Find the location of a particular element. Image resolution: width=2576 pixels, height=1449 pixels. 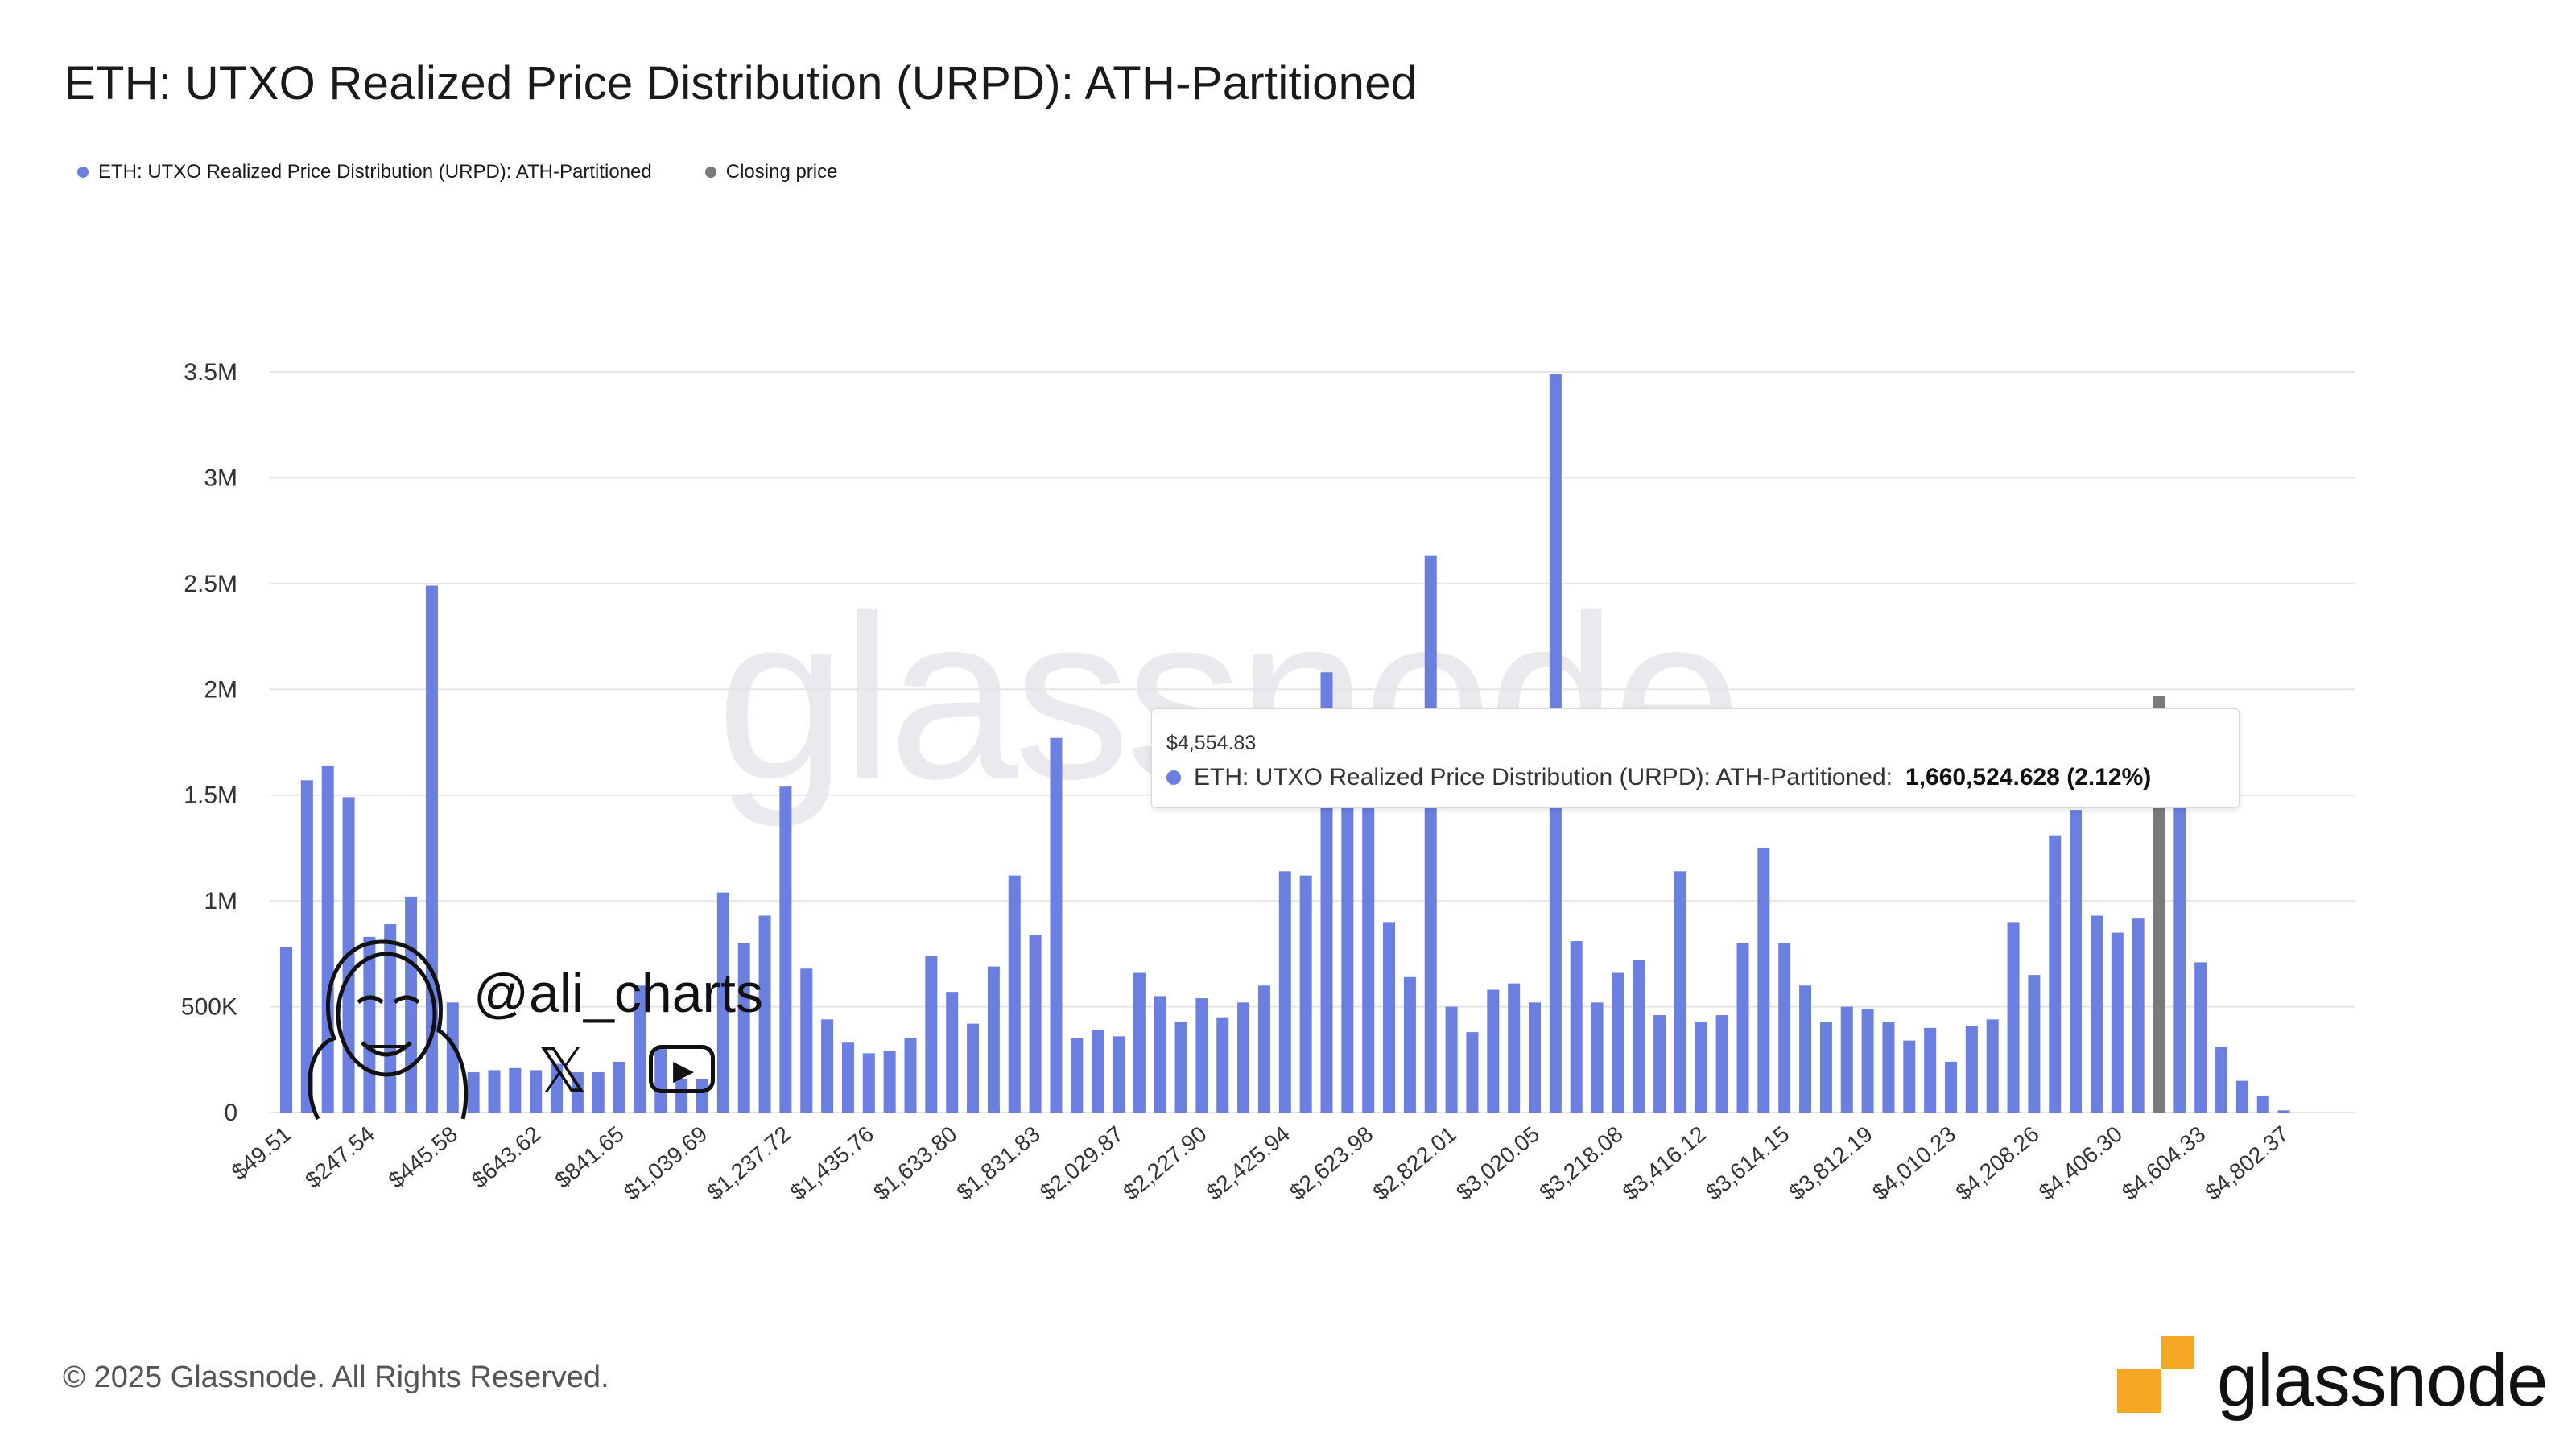

y-tick-label: 3M is located at coordinates (221, 477).